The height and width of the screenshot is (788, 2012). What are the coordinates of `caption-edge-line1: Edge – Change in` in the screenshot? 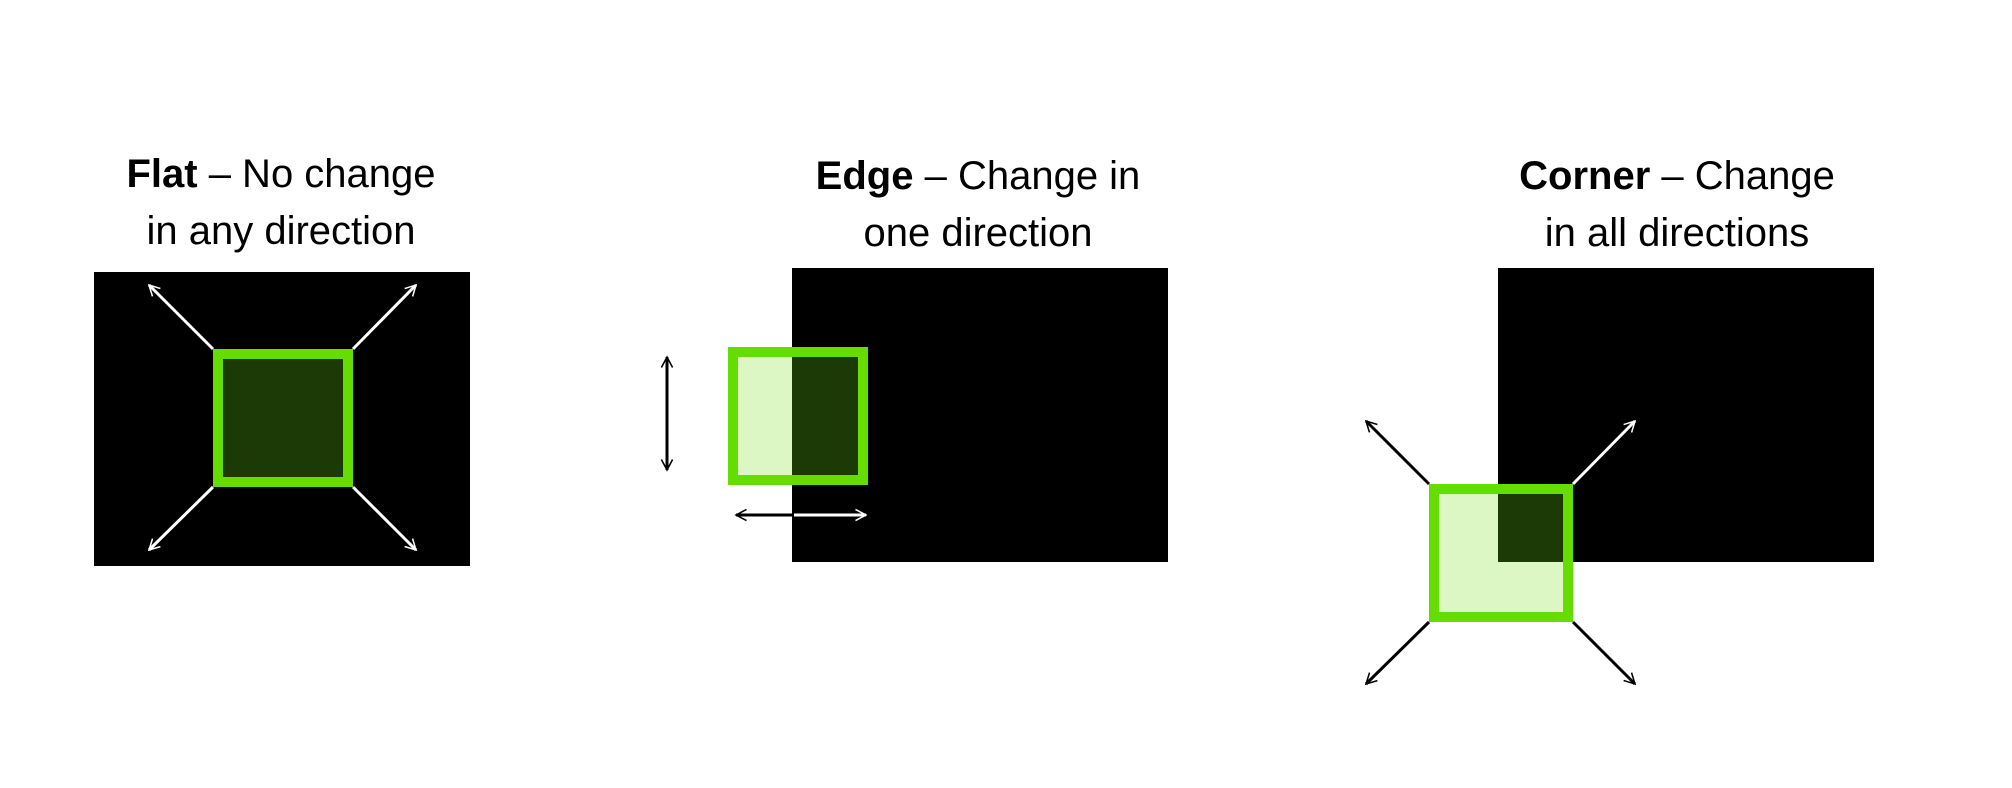 It's located at (978, 176).